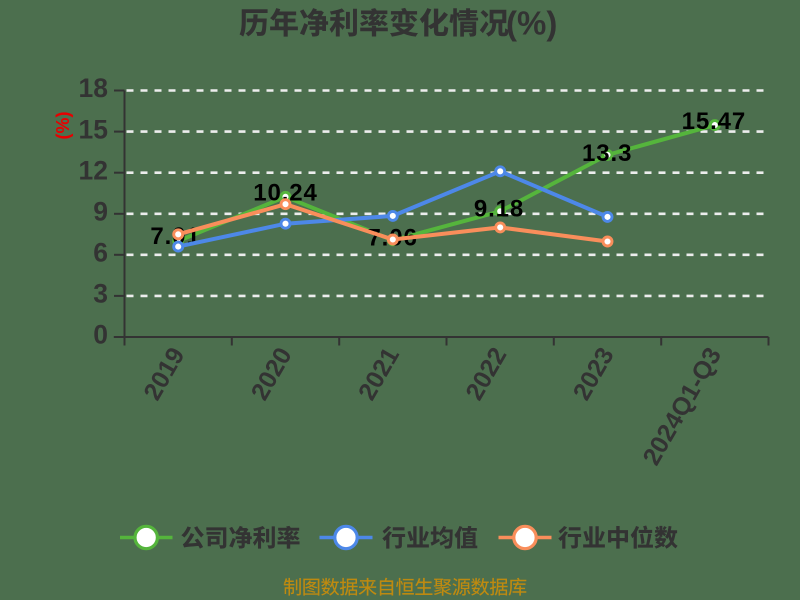  I want to click on svg-text: 12, so click(93, 170).